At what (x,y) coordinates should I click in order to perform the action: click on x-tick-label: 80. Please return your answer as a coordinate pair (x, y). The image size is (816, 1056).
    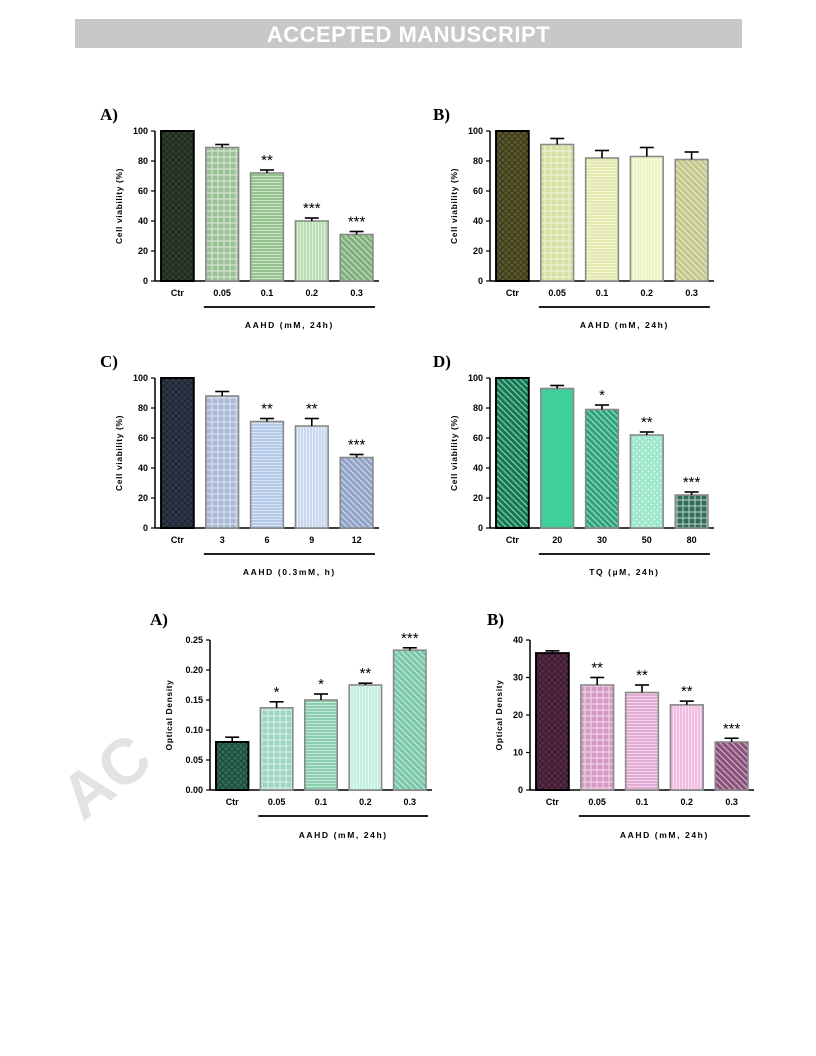
    Looking at the image, I should click on (692, 540).